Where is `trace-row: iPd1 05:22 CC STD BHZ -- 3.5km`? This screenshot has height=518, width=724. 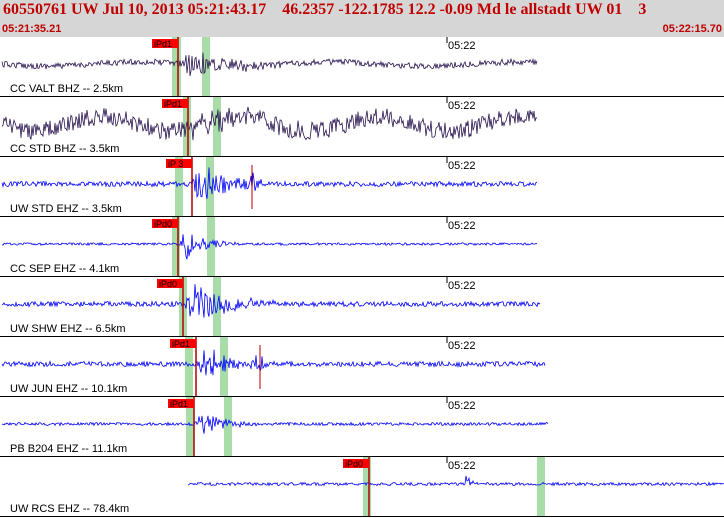 trace-row: iPd1 05:22 CC STD BHZ -- 3.5km is located at coordinates (362, 127).